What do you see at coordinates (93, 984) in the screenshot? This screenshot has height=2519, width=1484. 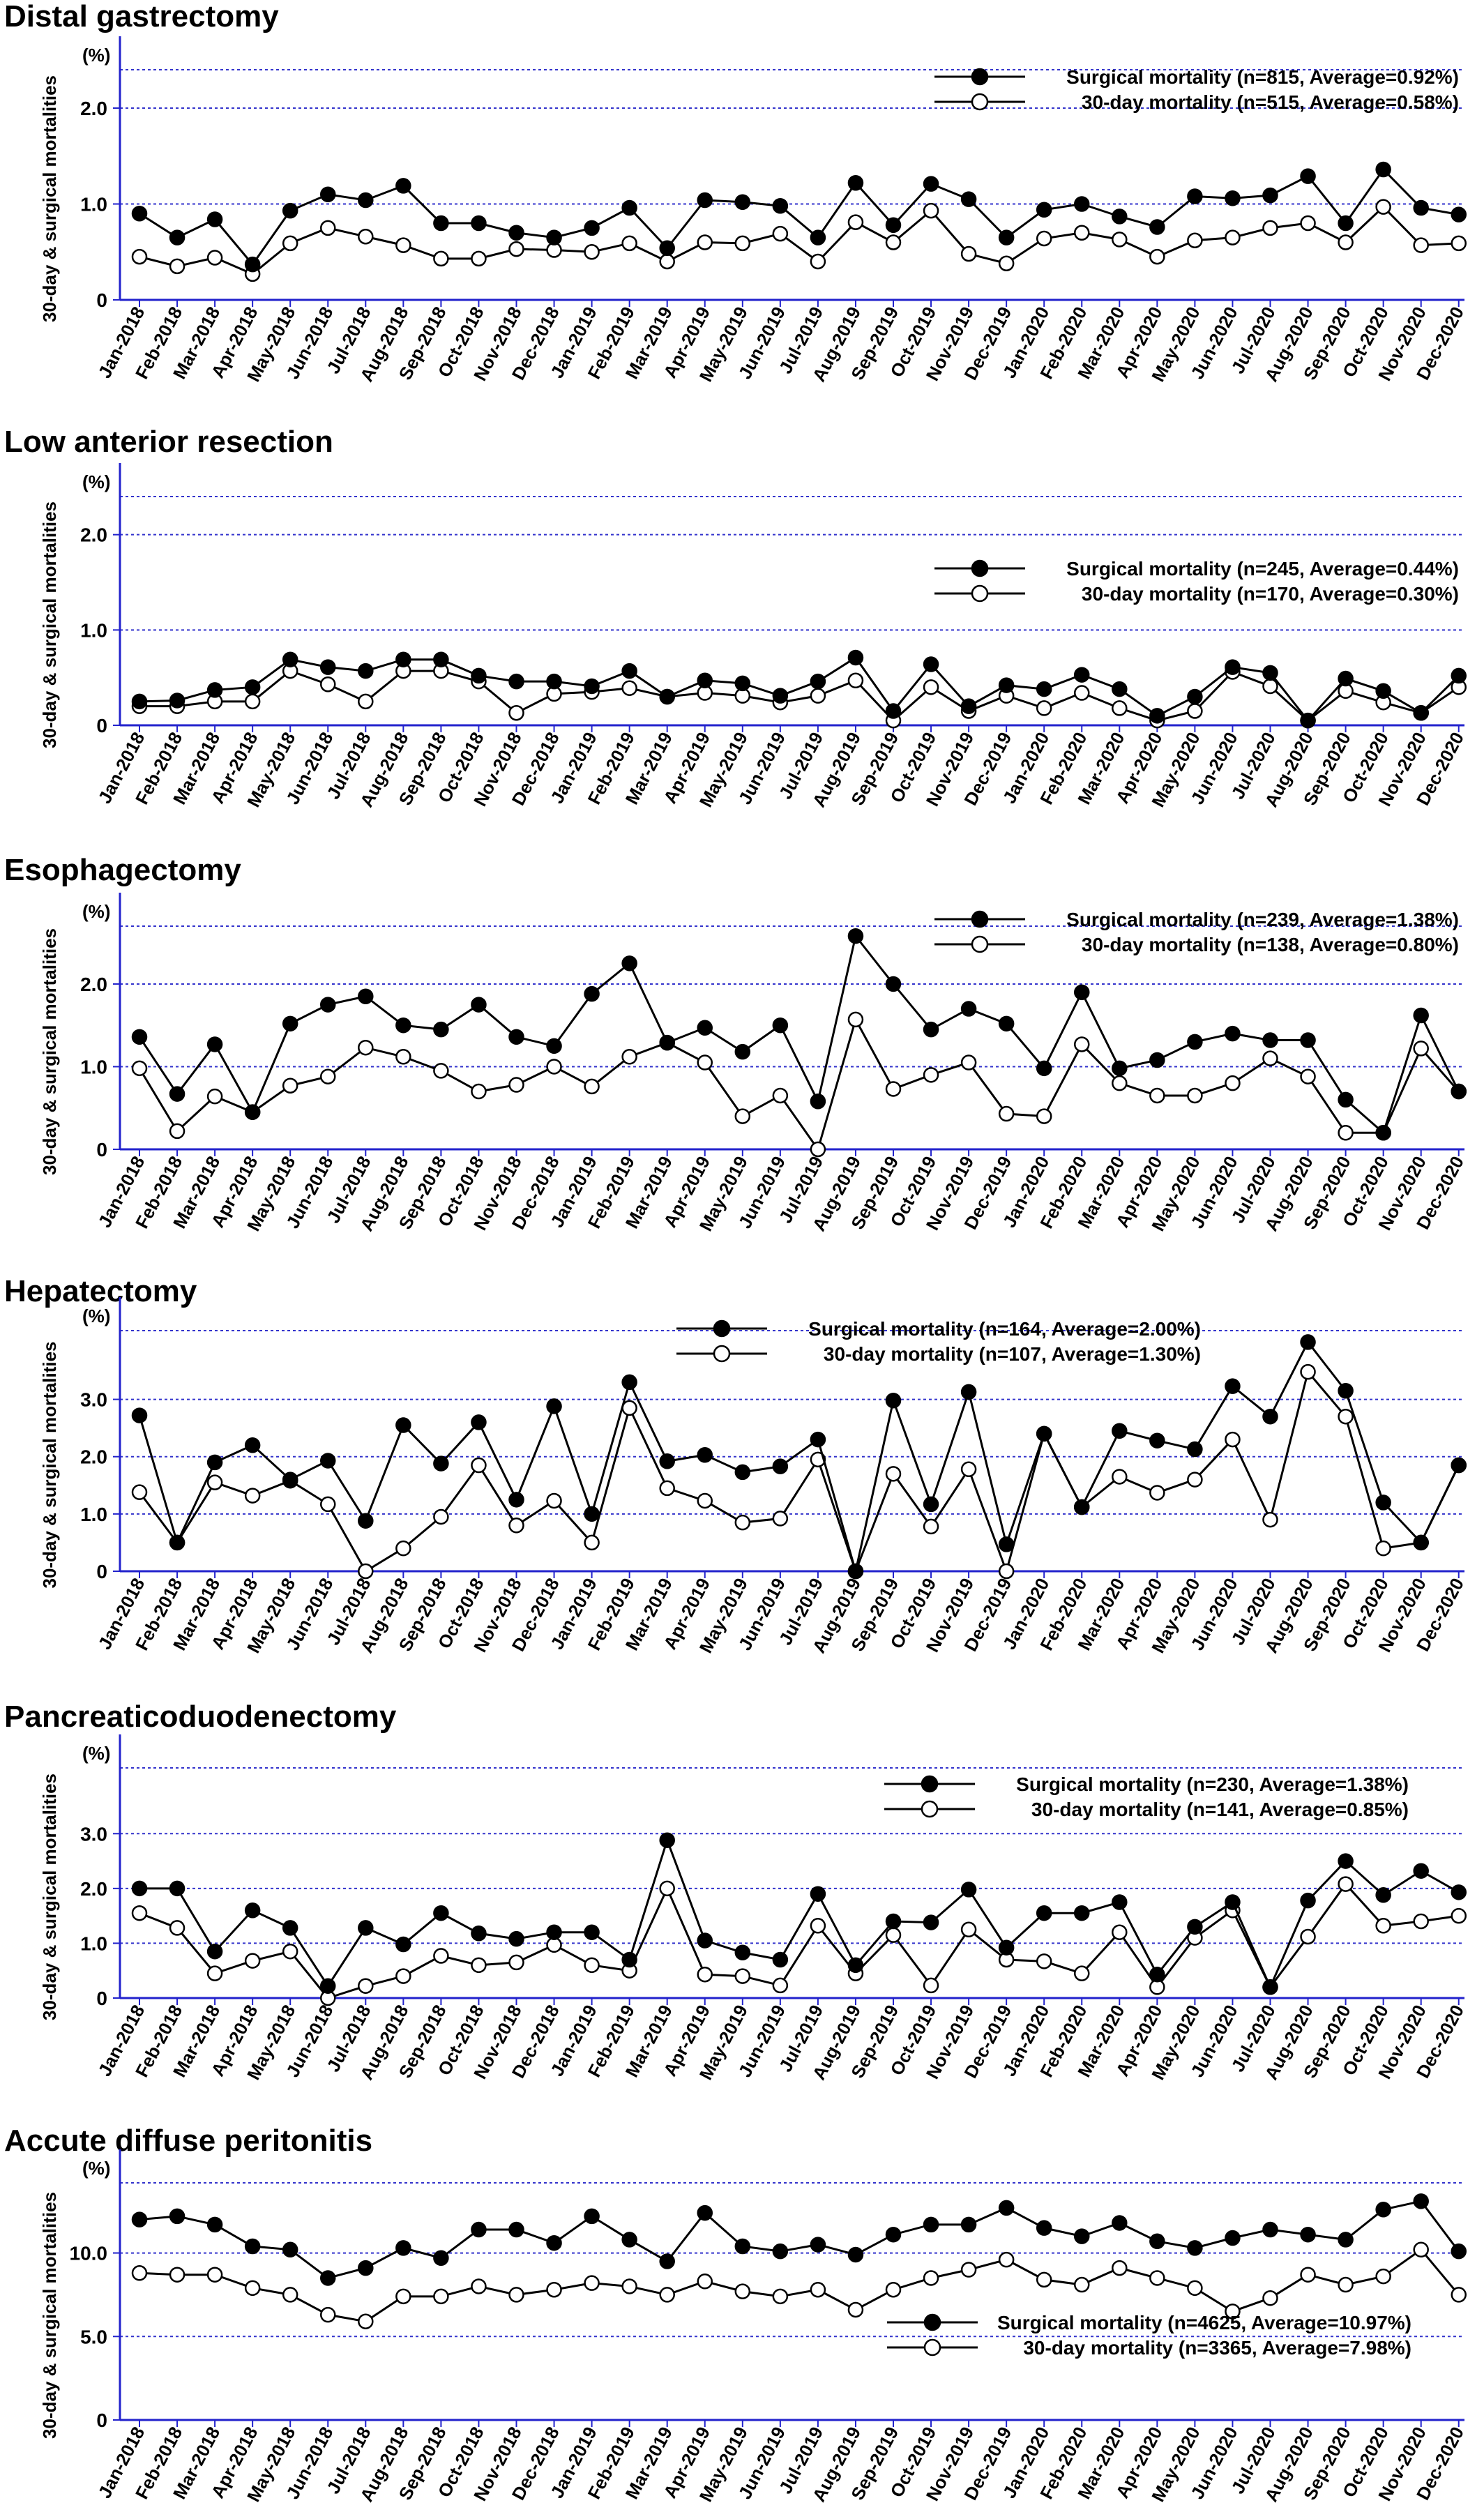 I see `y-tick-label: 2.0` at bounding box center [93, 984].